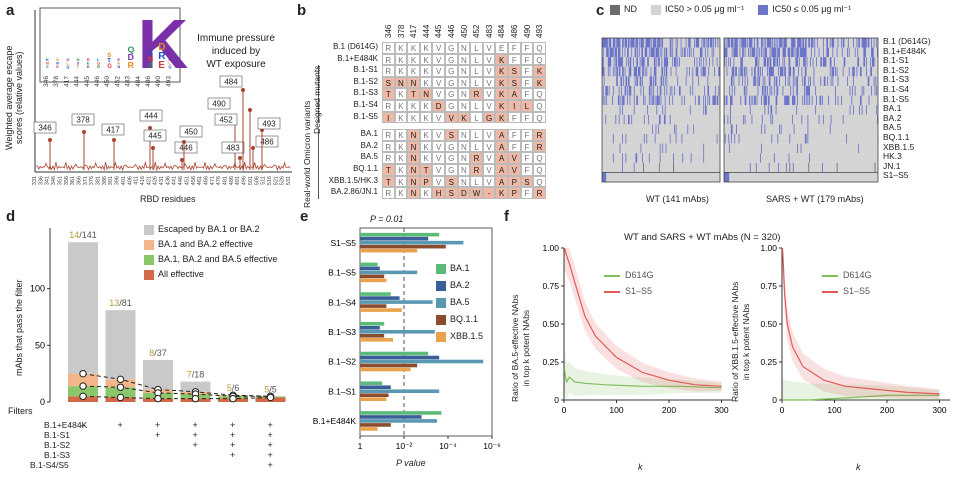  I want to click on panel-a-annotation: Immune pressure induced by WT exposure, so click(236, 51).